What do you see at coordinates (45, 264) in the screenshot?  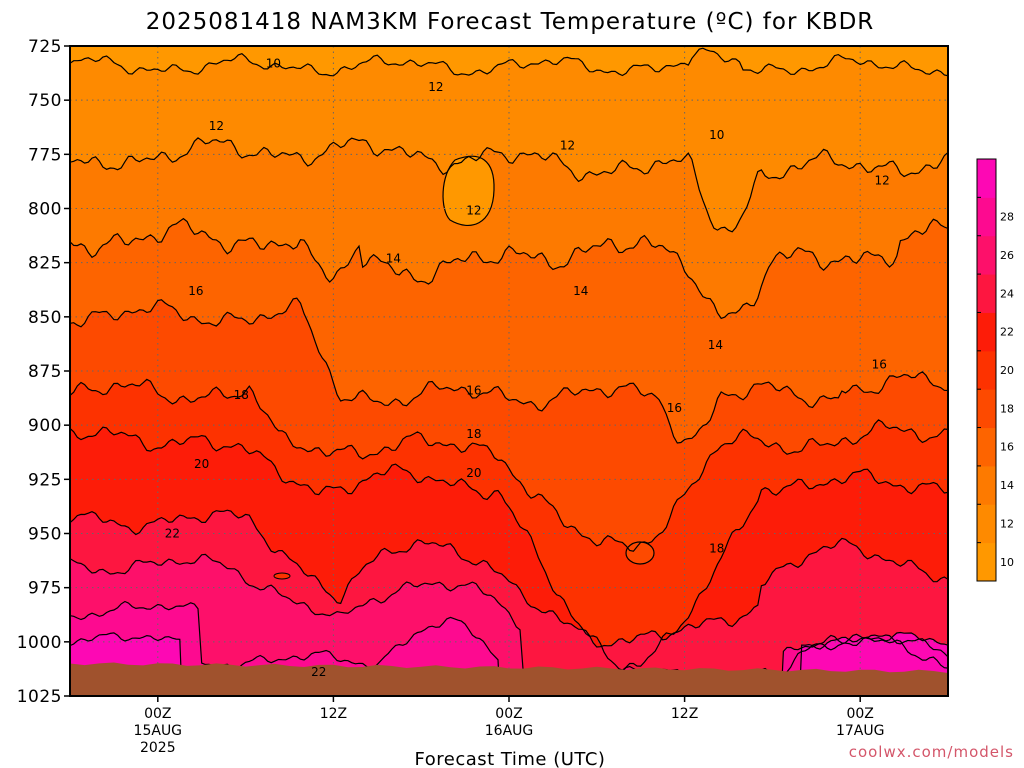 I see `y-tick-label-825: 825` at bounding box center [45, 264].